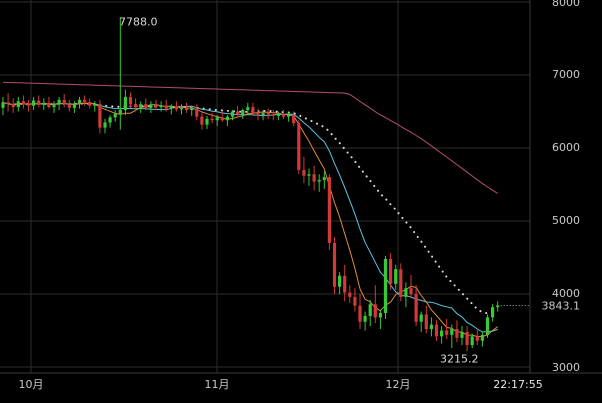 The image size is (602, 403). I want to click on y-tick-label: 4000, so click(566, 293).